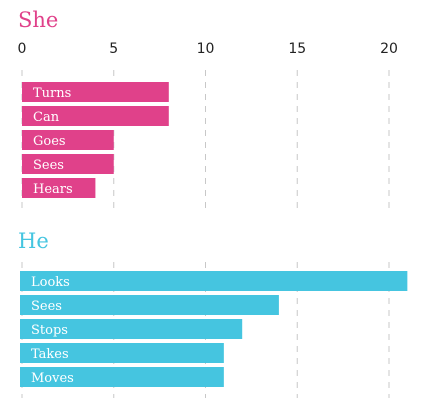 The height and width of the screenshot is (406, 440). I want to click on chart-title-she: She, so click(38, 20).